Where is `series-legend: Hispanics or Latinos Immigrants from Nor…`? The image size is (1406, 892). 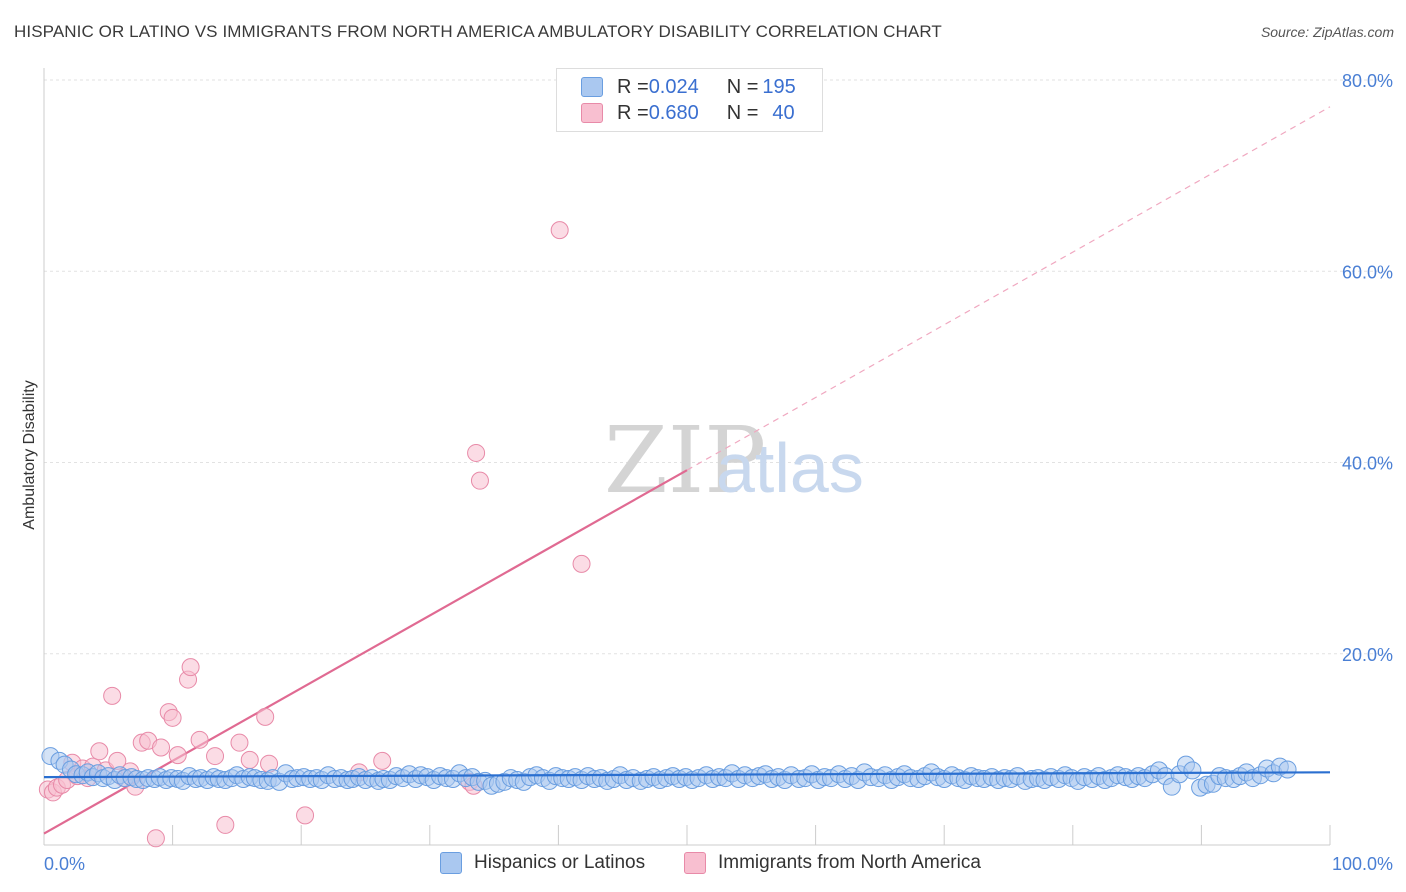
series-legend: Hispanics or Latinos Immigrants from Nor… is located at coordinates (703, 865).